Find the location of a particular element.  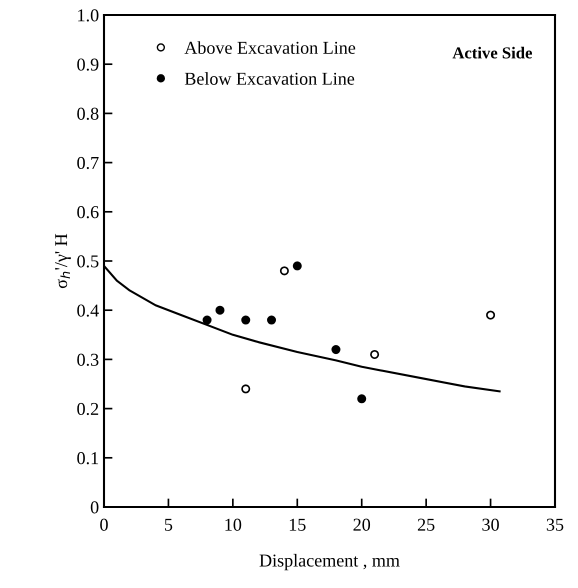

x-tick-label: 25 is located at coordinates (426, 524).